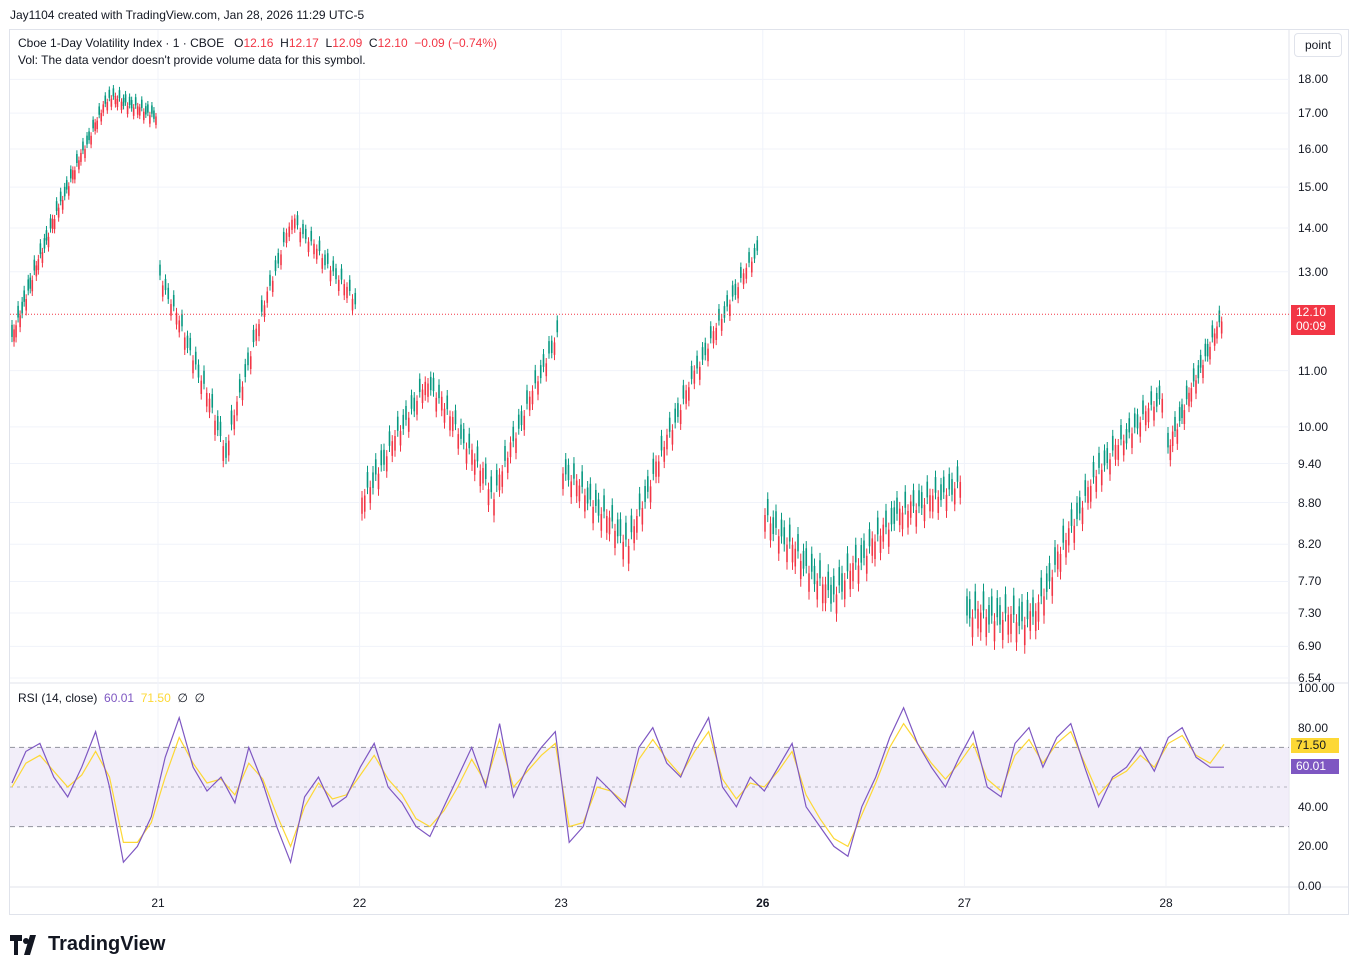 The width and height of the screenshot is (1359, 976). Describe the element at coordinates (359, 903) in the screenshot. I see `time-tick-label: 22` at that location.